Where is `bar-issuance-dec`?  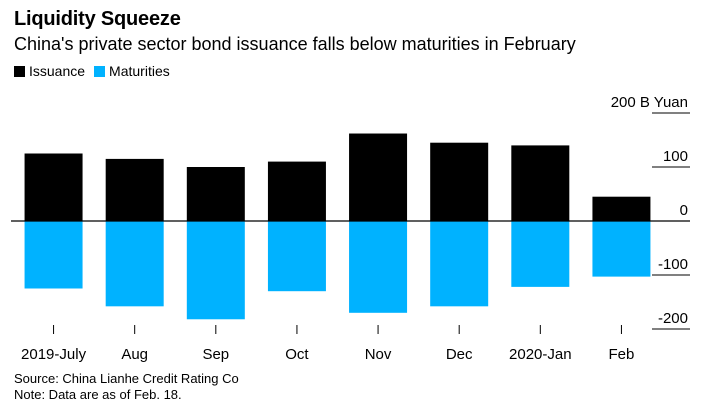
bar-issuance-dec is located at coordinates (459, 181).